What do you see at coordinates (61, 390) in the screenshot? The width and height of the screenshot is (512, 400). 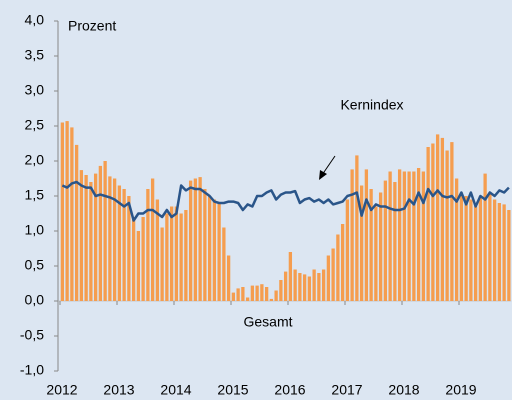 I see `x-tick-label: 2012` at bounding box center [61, 390].